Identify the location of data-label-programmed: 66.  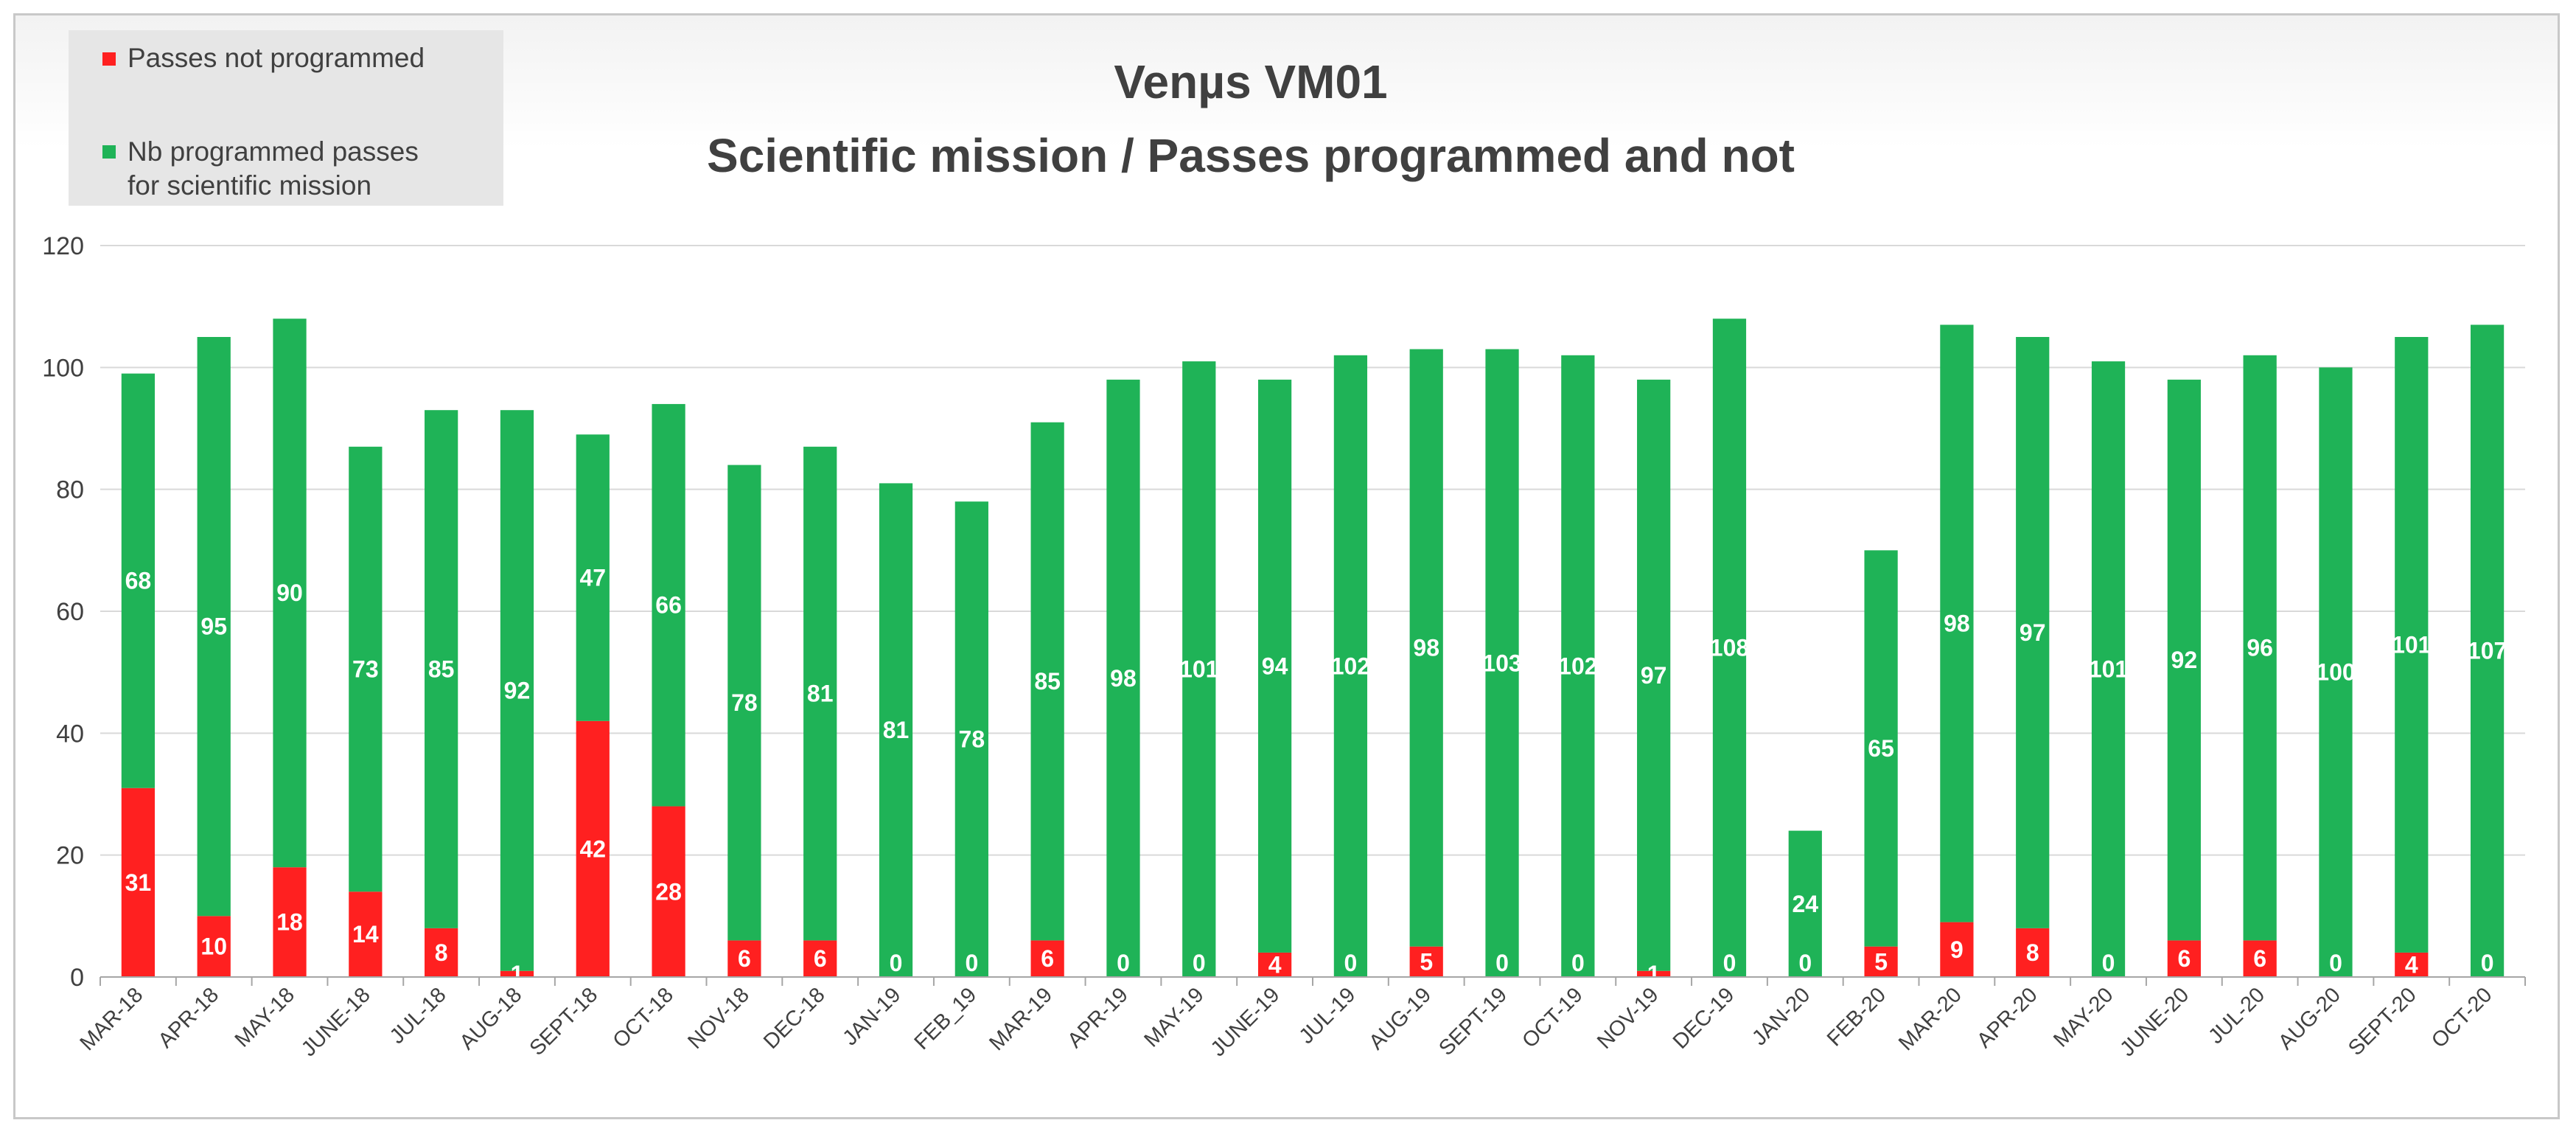
(668, 606).